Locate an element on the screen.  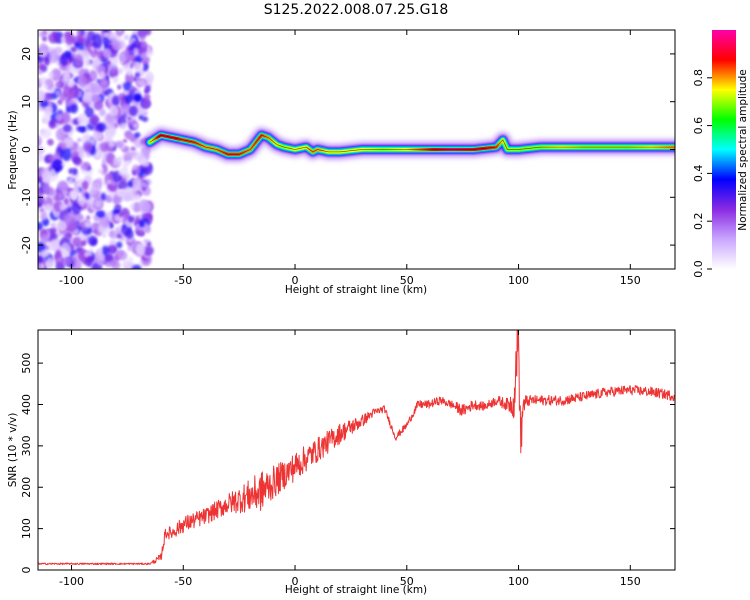
x-tick-label: -100 is located at coordinates (71, 280).